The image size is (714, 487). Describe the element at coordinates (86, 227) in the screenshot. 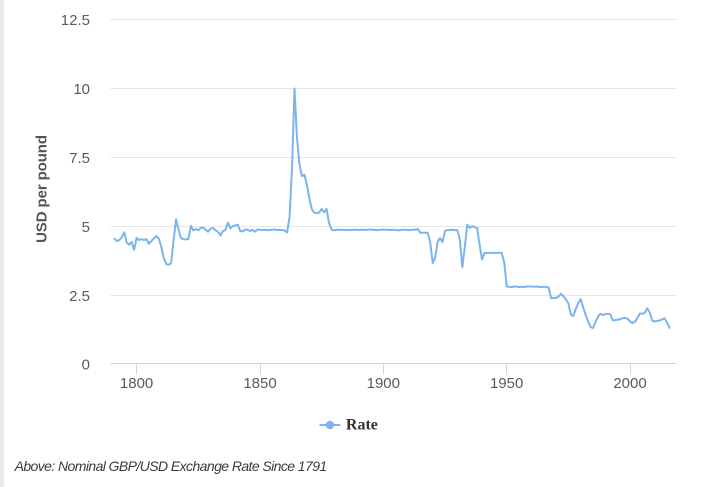

I see `svg-text: 5` at that location.